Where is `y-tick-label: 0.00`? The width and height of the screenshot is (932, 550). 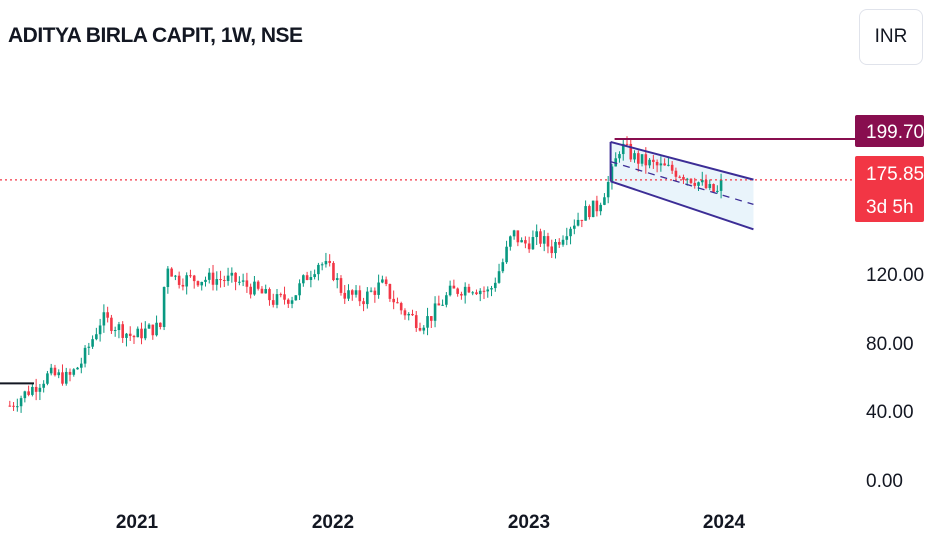 y-tick-label: 0.00 is located at coordinates (884, 481).